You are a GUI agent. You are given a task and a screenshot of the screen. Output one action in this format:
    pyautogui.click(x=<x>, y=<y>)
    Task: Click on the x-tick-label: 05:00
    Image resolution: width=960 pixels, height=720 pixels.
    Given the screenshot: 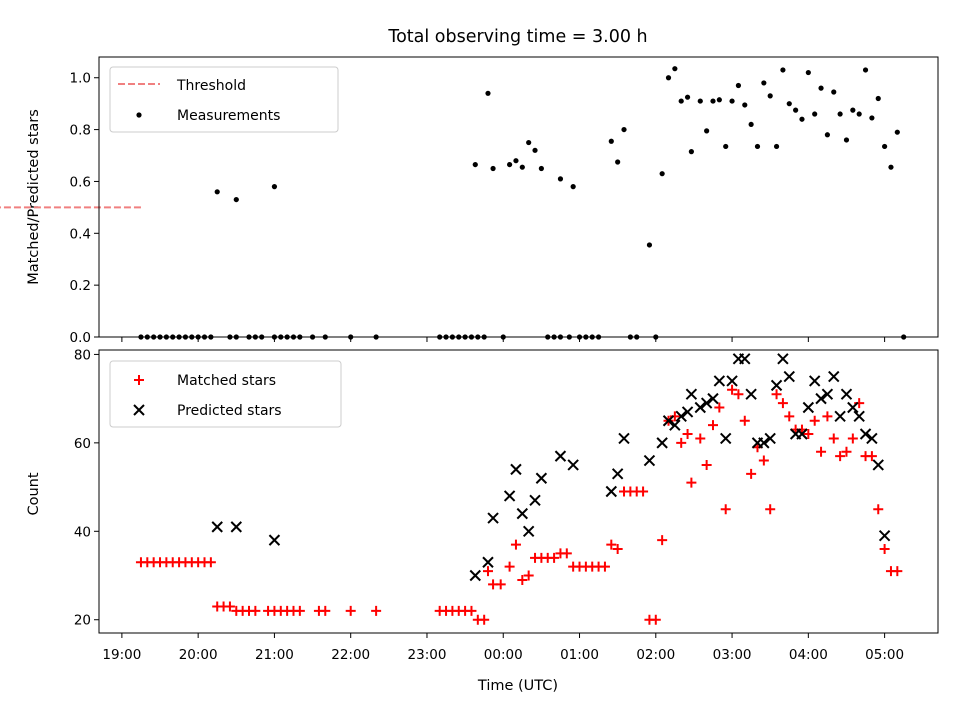 What is the action you would take?
    pyautogui.click(x=884, y=655)
    